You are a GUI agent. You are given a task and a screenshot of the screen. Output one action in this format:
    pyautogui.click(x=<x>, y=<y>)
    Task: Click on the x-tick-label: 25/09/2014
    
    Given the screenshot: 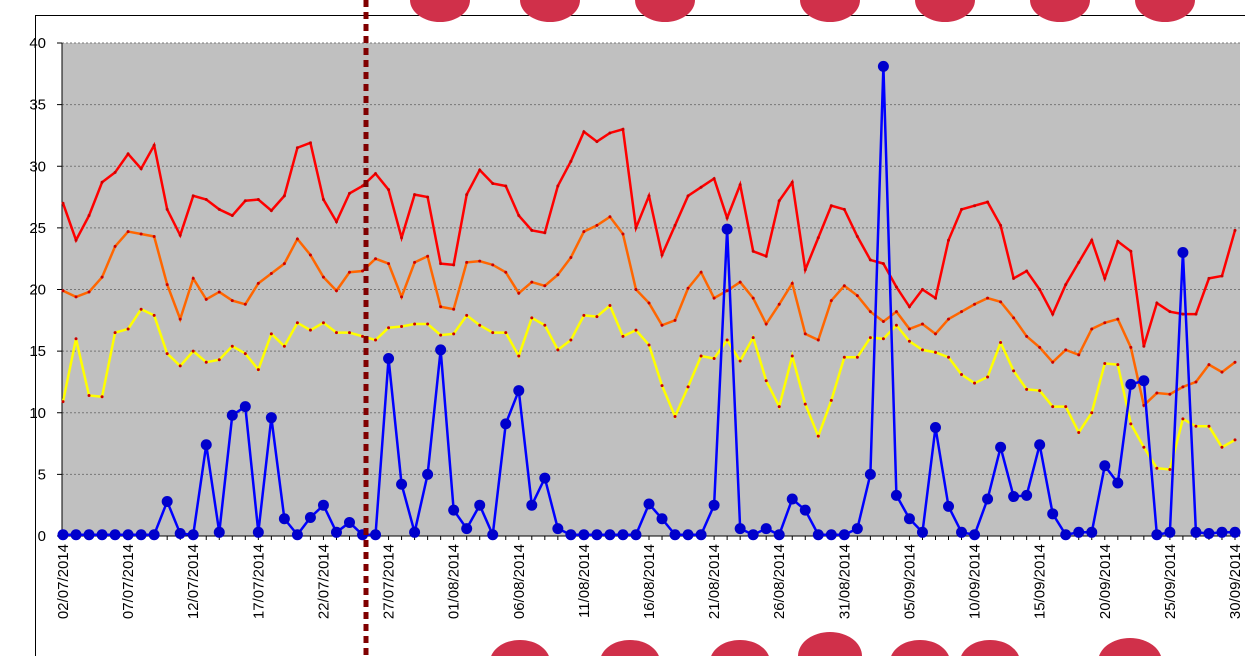 What is the action you would take?
    pyautogui.click(x=1170, y=581)
    